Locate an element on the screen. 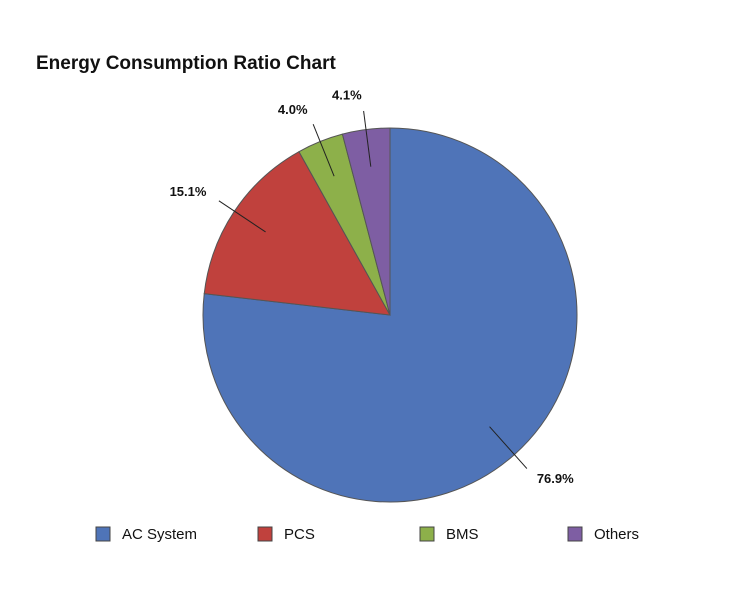  data-label: 15.1% is located at coordinates (188, 191).